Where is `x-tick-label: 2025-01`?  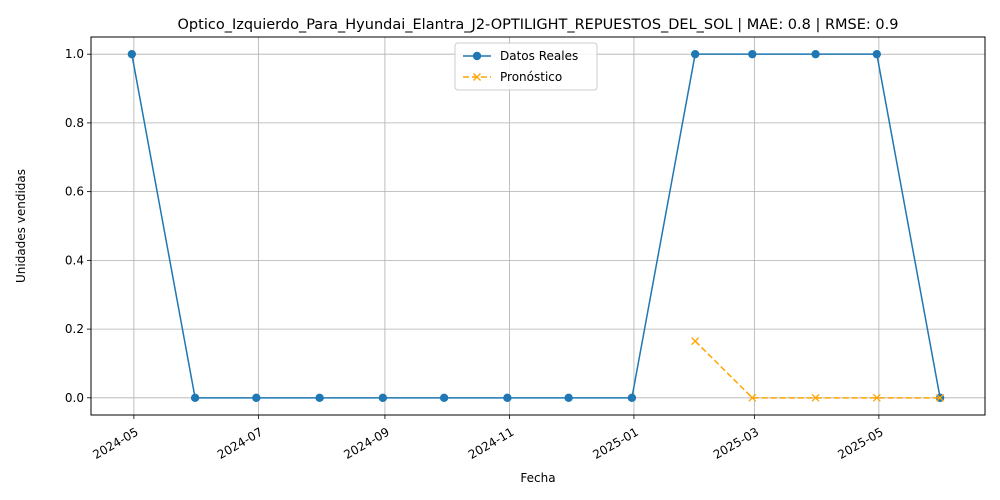
x-tick-label: 2025-01 is located at coordinates (615, 443).